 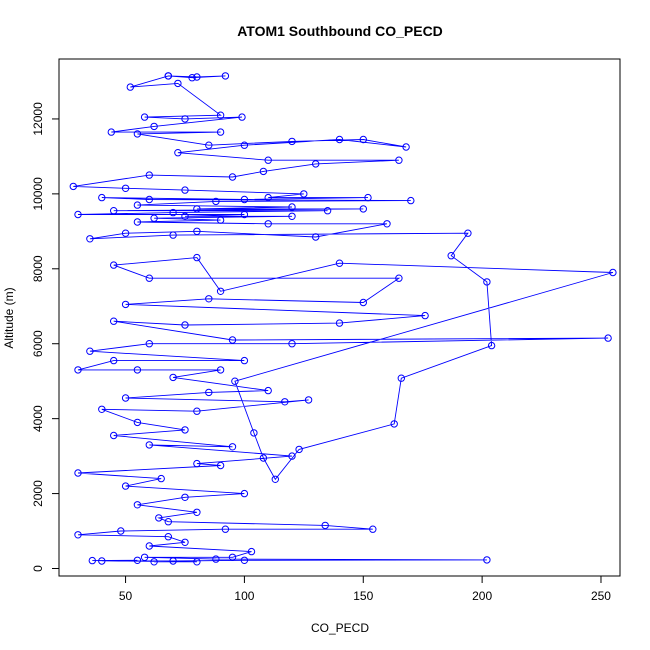 What do you see at coordinates (38, 268) in the screenshot?
I see `y-tick-label: 8000` at bounding box center [38, 268].